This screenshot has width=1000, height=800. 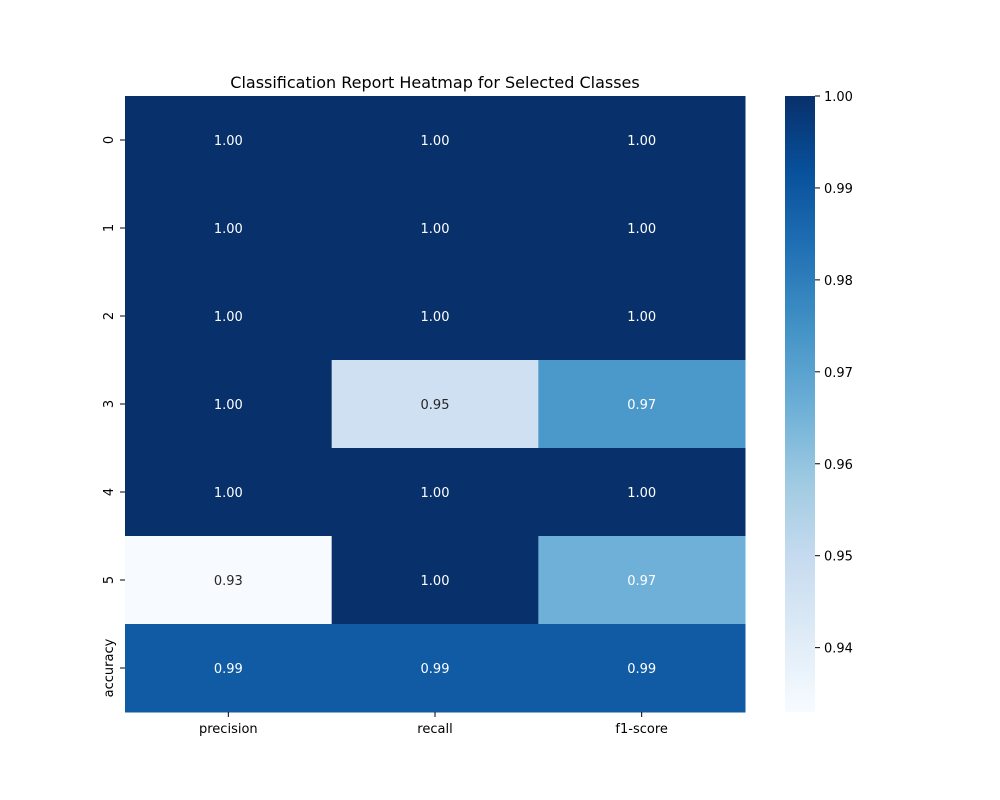 What do you see at coordinates (109, 492) in the screenshot?
I see `y-tick-label: 4` at bounding box center [109, 492].